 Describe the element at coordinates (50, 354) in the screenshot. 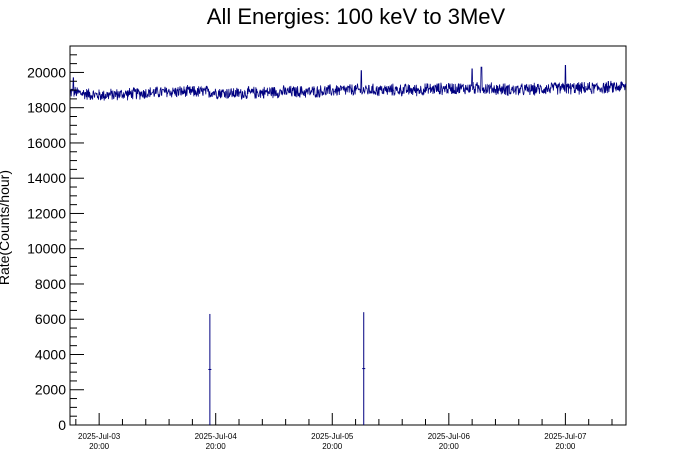

I see `y-tick-label: 4000` at that location.